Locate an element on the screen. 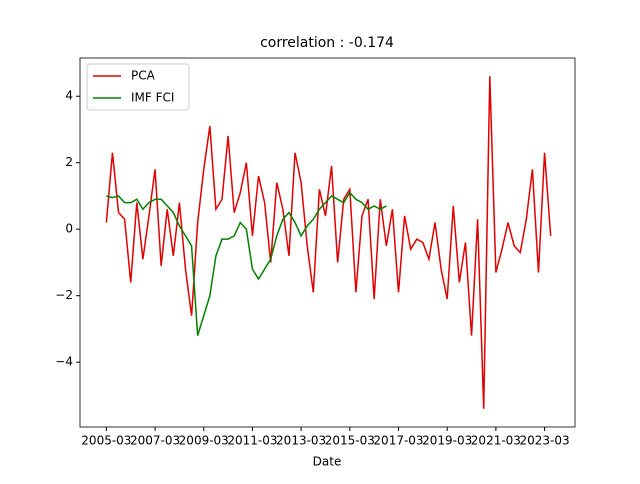  x-tick-label: 2023-03 is located at coordinates (544, 441).